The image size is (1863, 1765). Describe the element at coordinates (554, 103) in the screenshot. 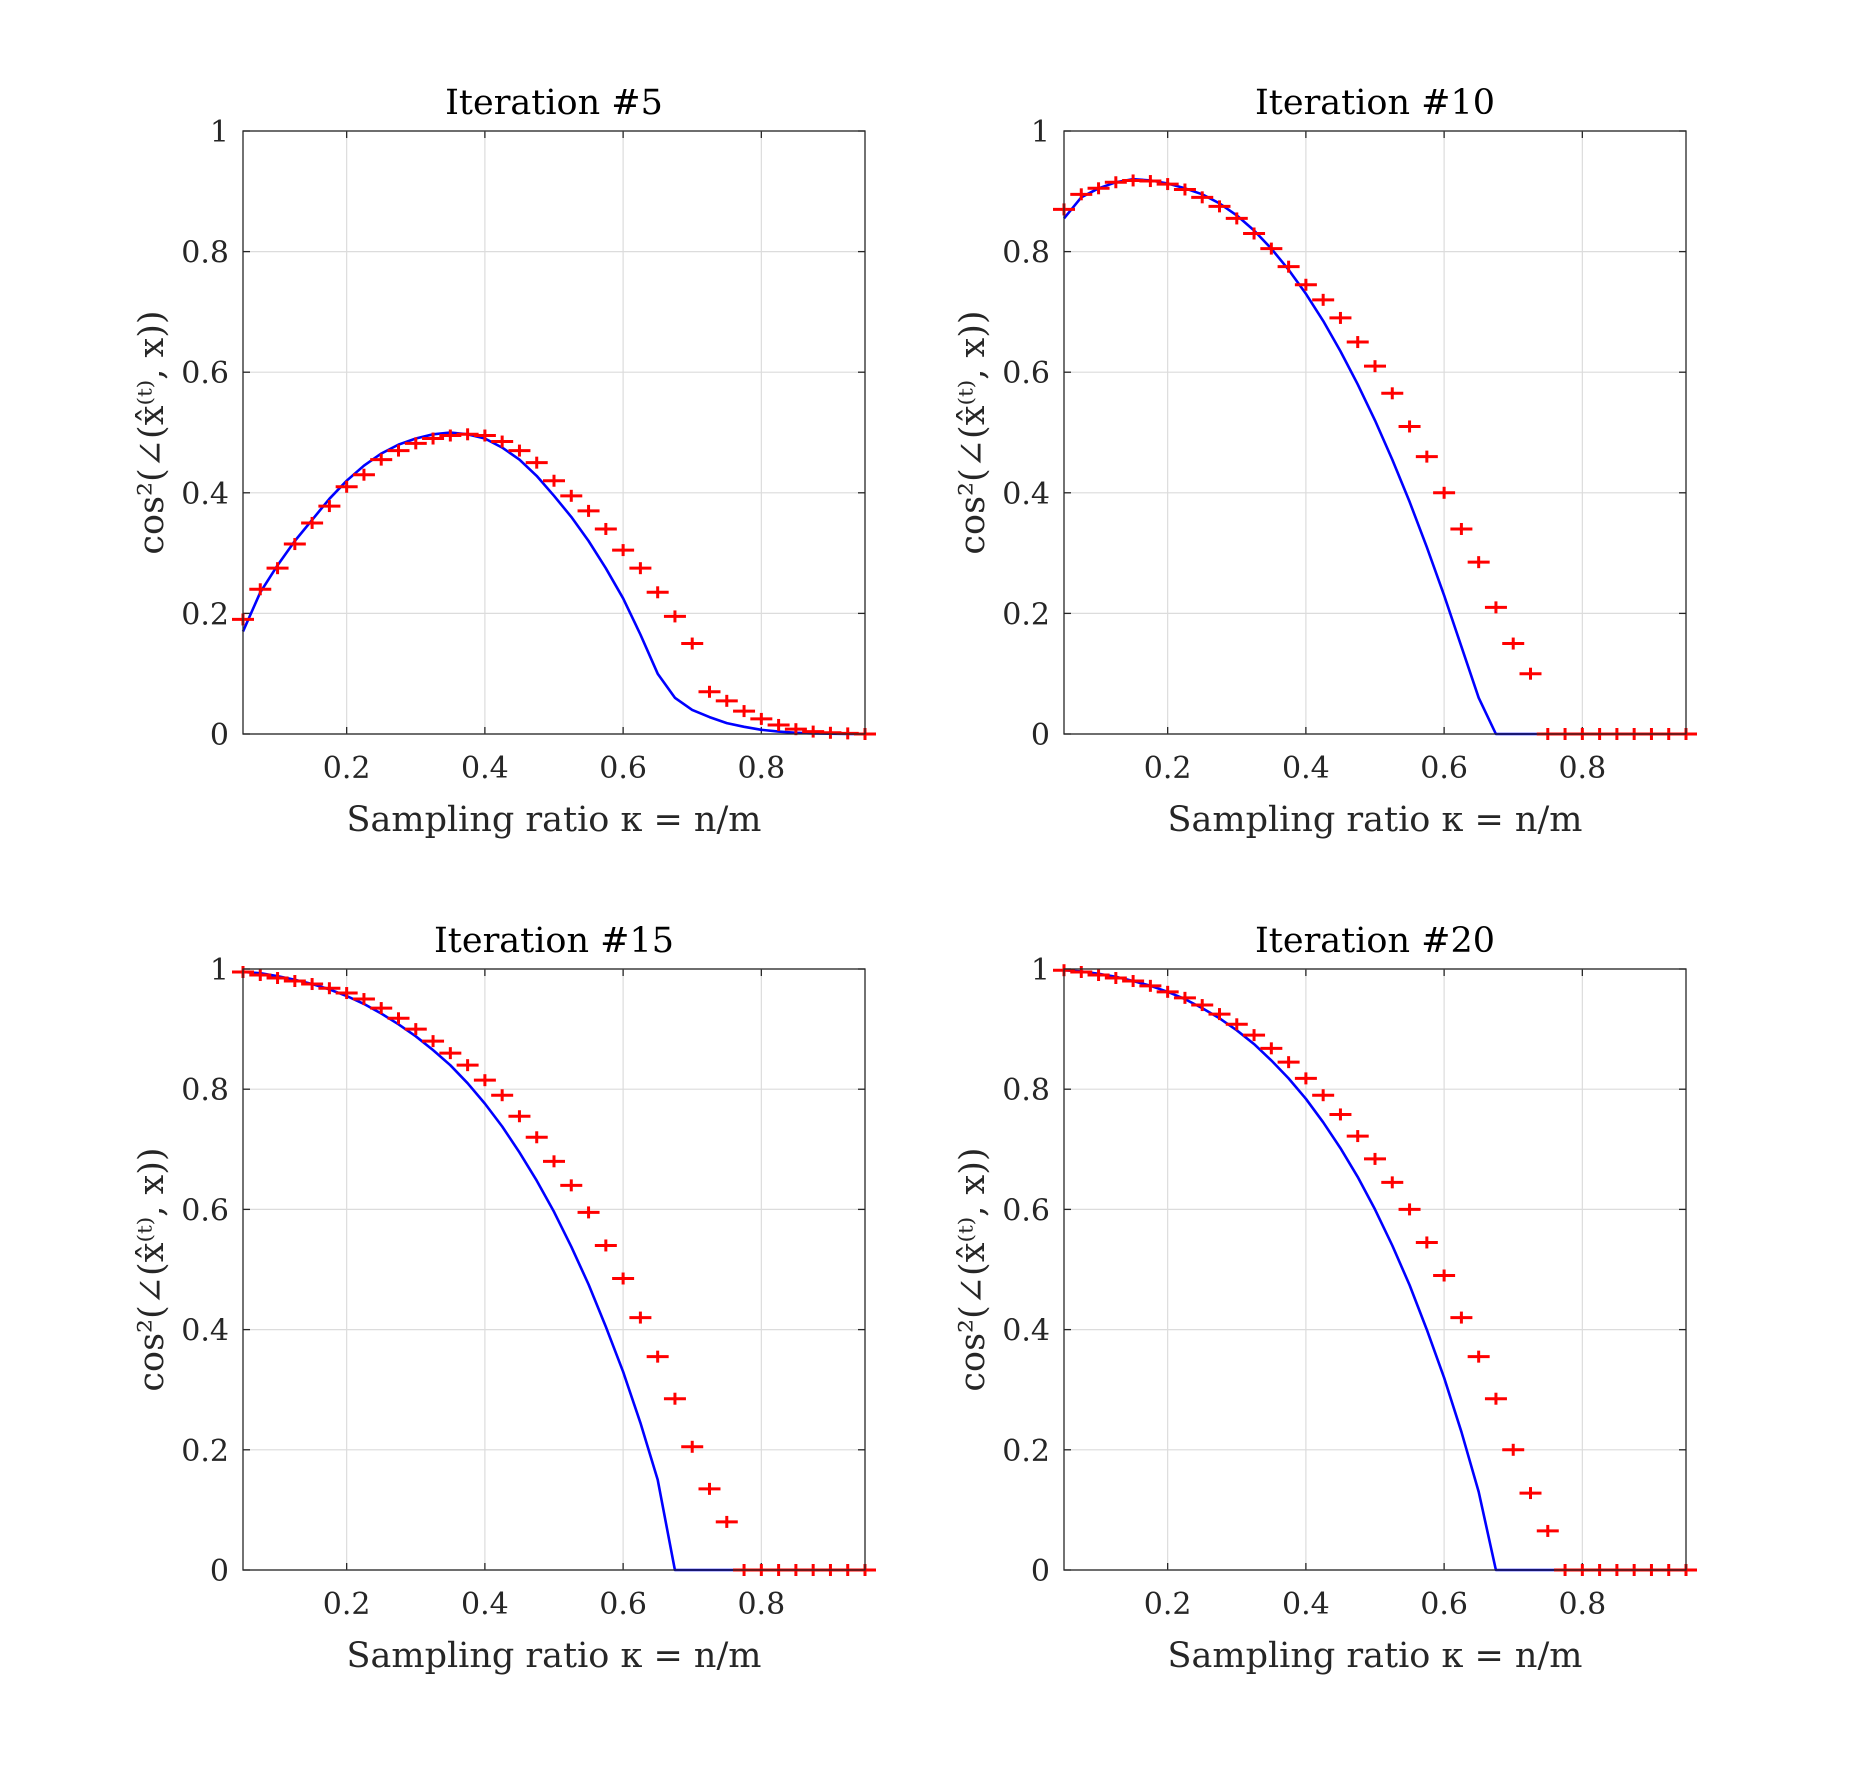

I see `chart-title: Iteration #5` at that location.